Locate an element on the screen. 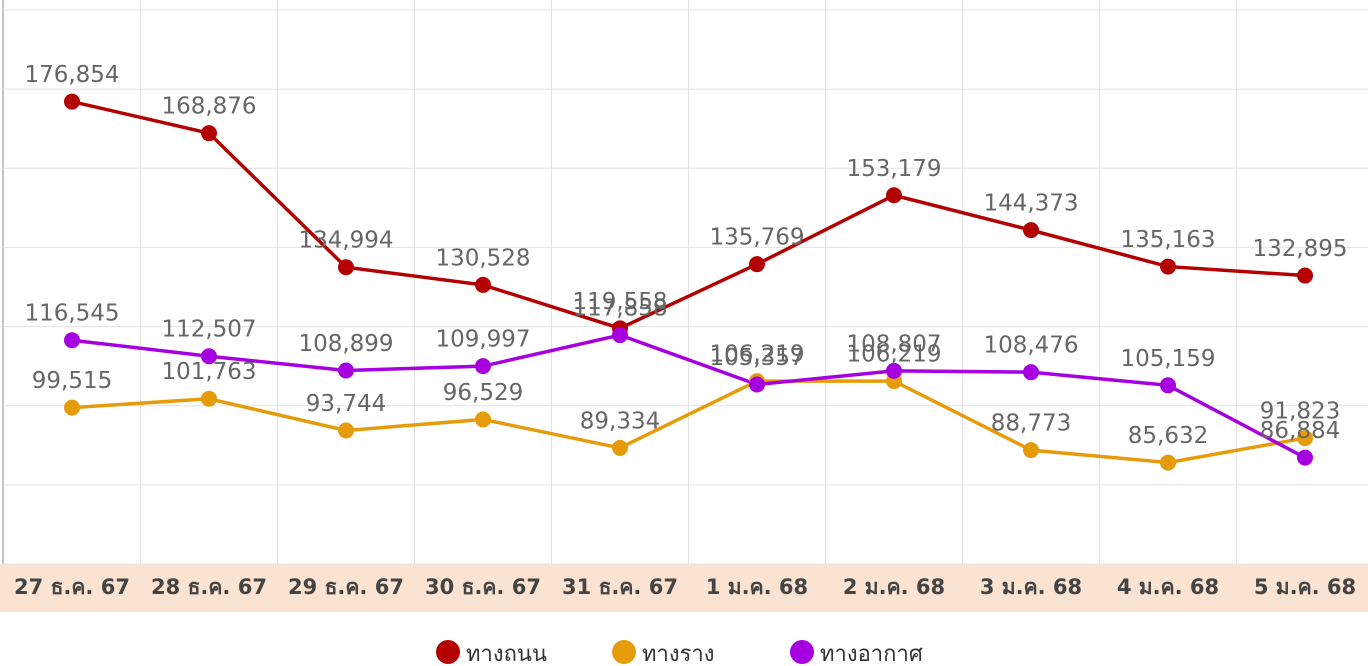  category-band is located at coordinates (684, 588).